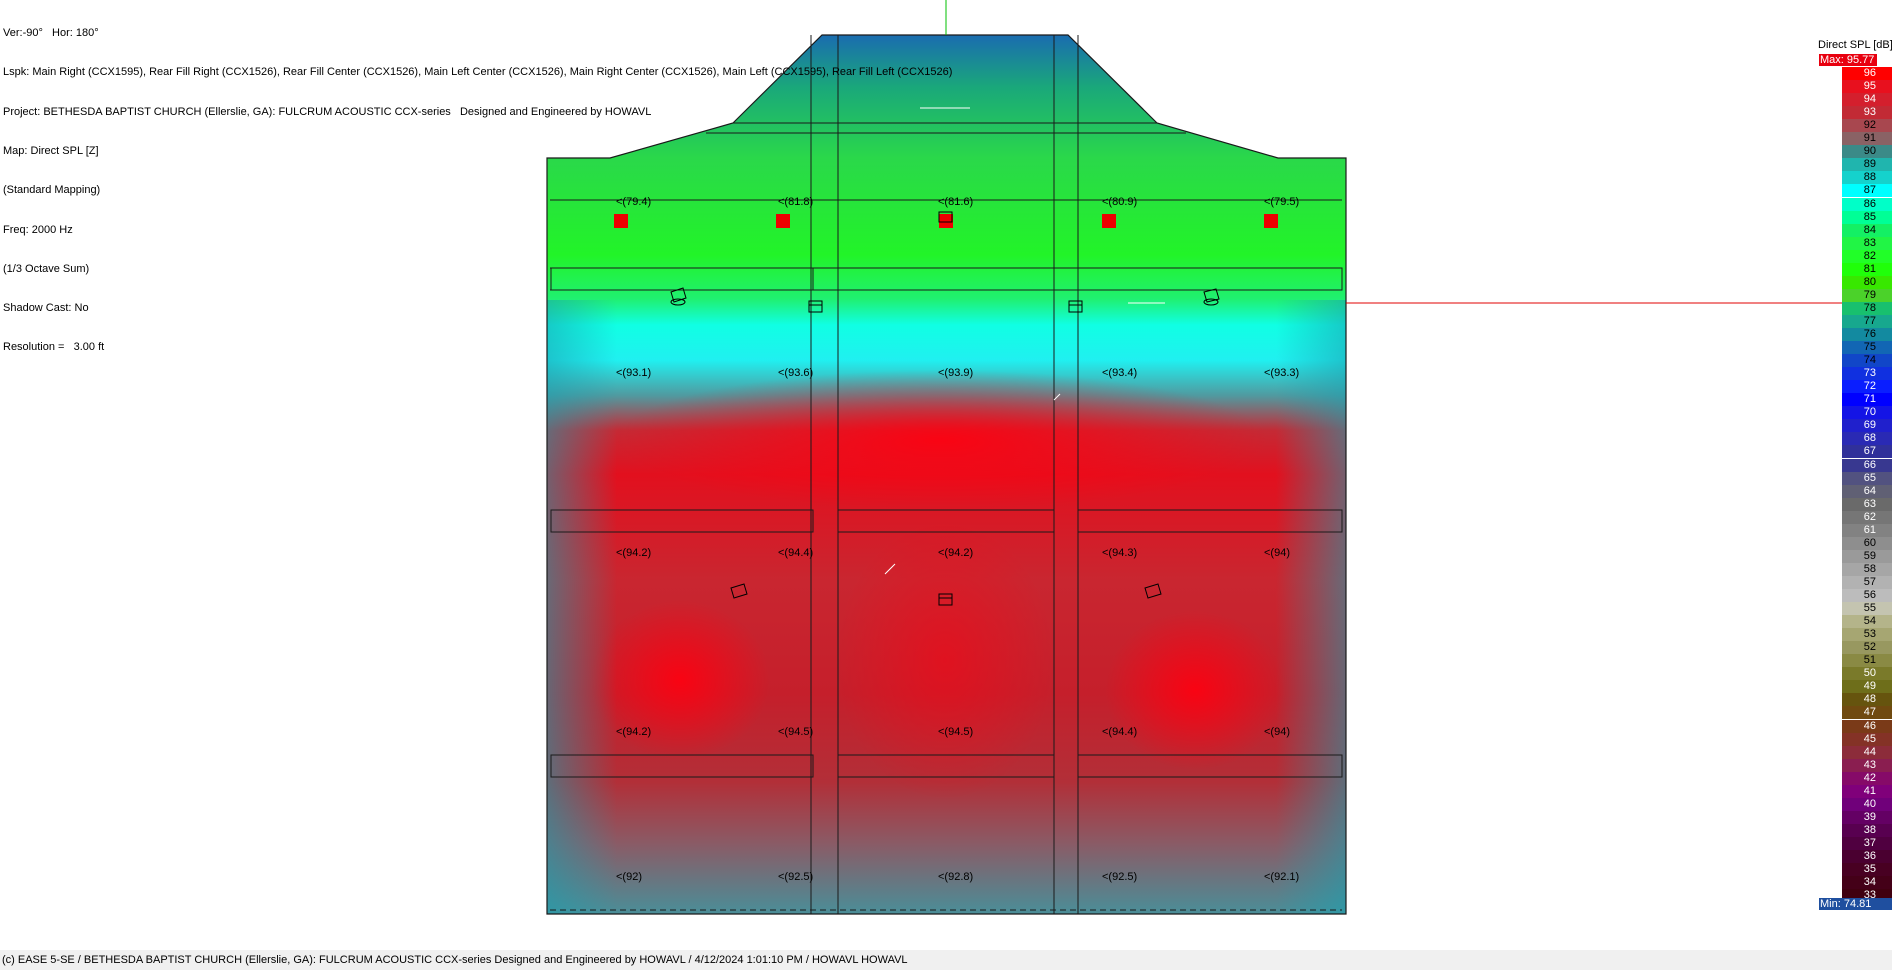 This screenshot has width=1892, height=970. What do you see at coordinates (1867, 765) in the screenshot?
I see `legend-scale-entry: 43` at bounding box center [1867, 765].